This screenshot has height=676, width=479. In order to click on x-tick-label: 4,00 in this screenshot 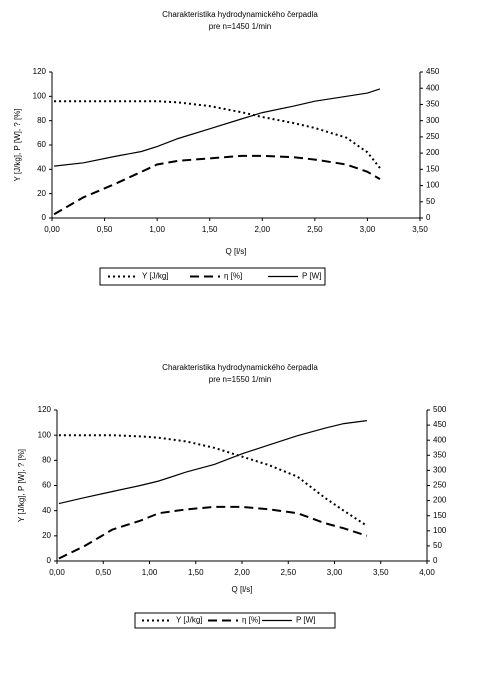, I will do `click(427, 572)`.